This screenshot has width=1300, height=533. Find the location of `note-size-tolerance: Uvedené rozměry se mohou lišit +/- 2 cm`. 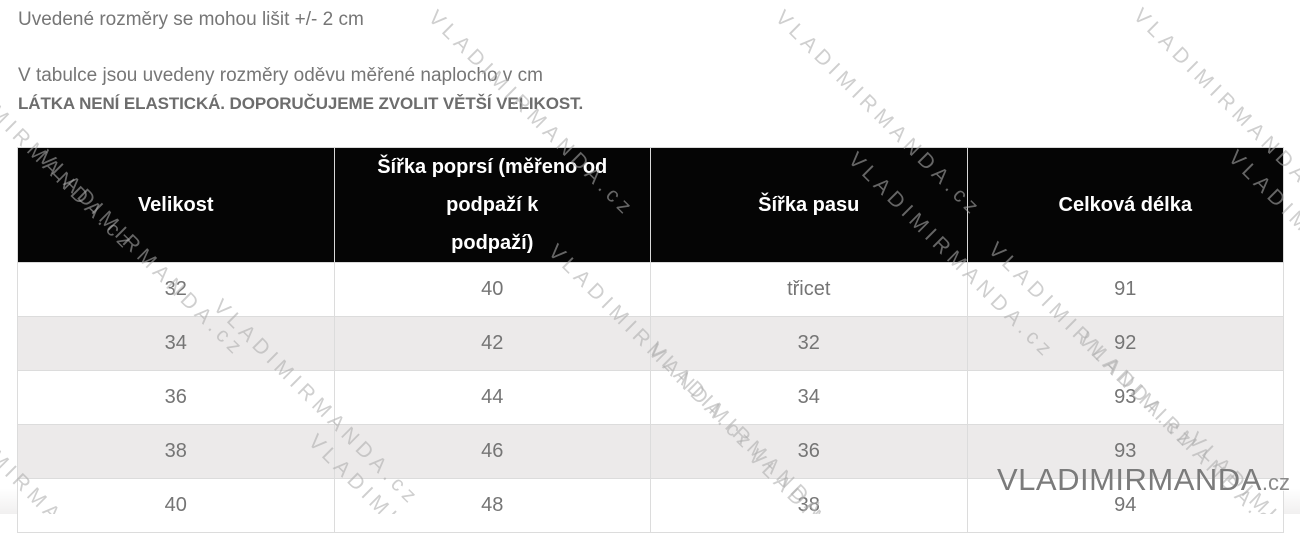

note-size-tolerance: Uvedené rozměry se mohou lišit +/- 2 cm is located at coordinates (191, 19).